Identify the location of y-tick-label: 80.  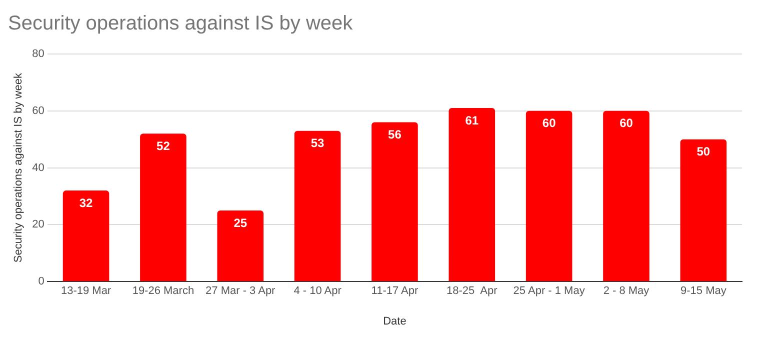
(38, 54).